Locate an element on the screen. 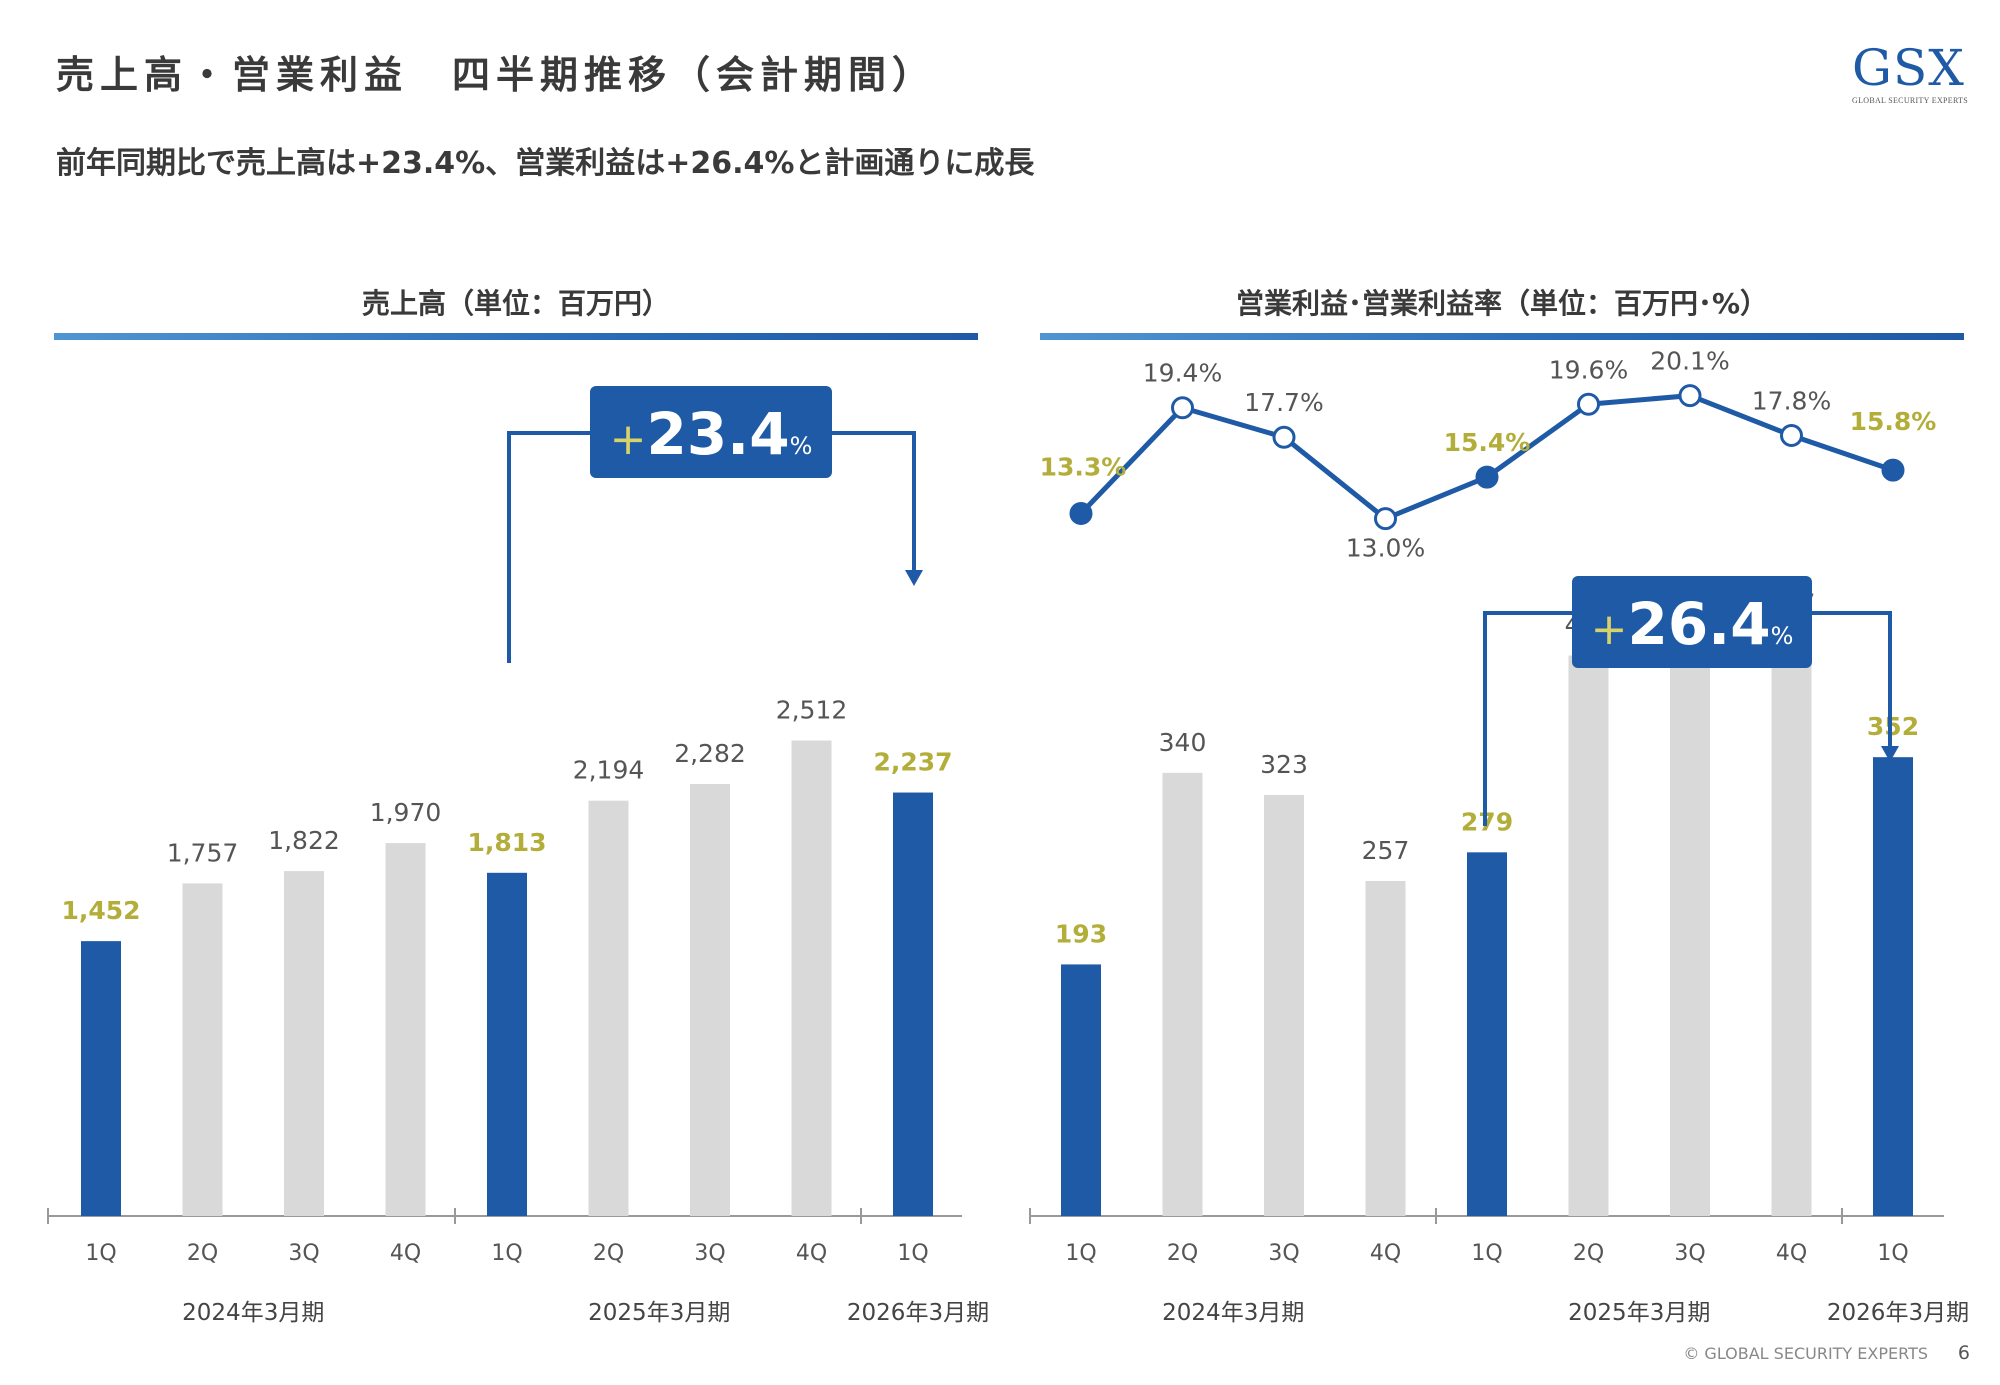  sales-callout-arrow-icon is located at coordinates (914, 578).